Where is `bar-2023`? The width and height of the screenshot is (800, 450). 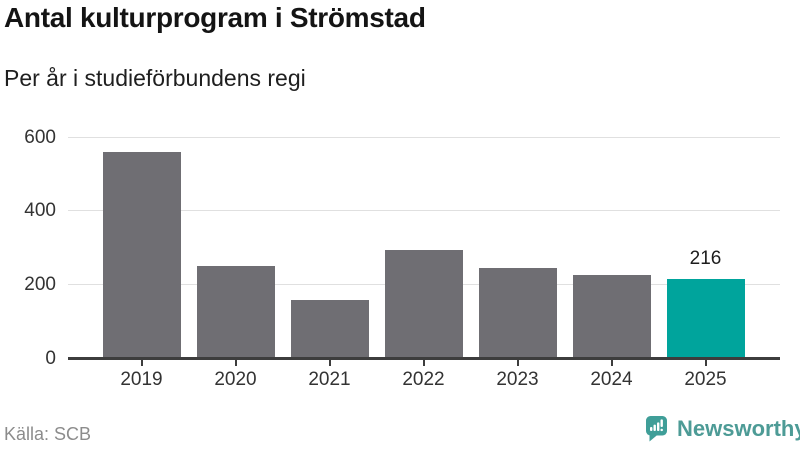
bar-2023 is located at coordinates (517, 313).